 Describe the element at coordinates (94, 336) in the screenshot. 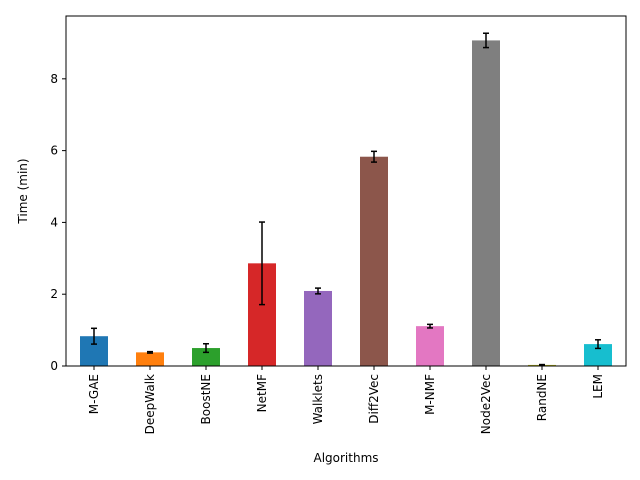

I see `error-bar-m-gae` at that location.